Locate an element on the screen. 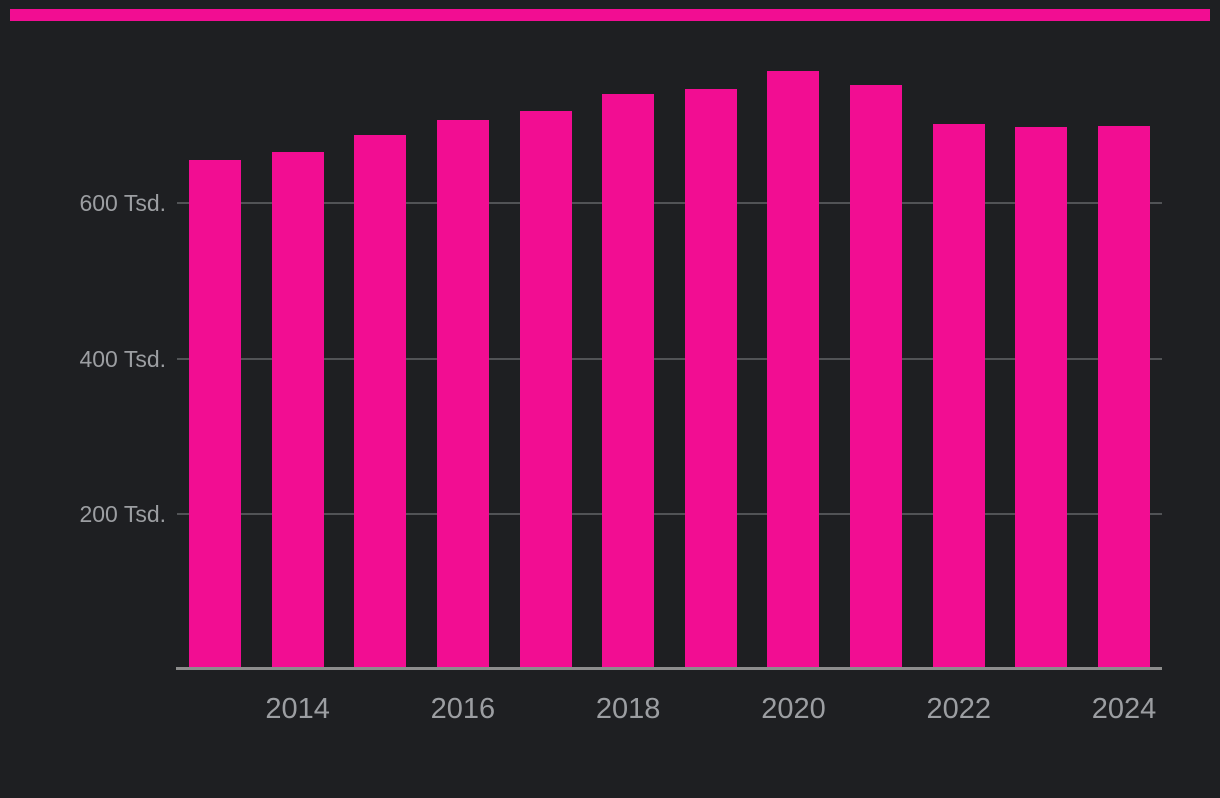  x-axis-tick-label-2022: 2022 is located at coordinates (958, 709).